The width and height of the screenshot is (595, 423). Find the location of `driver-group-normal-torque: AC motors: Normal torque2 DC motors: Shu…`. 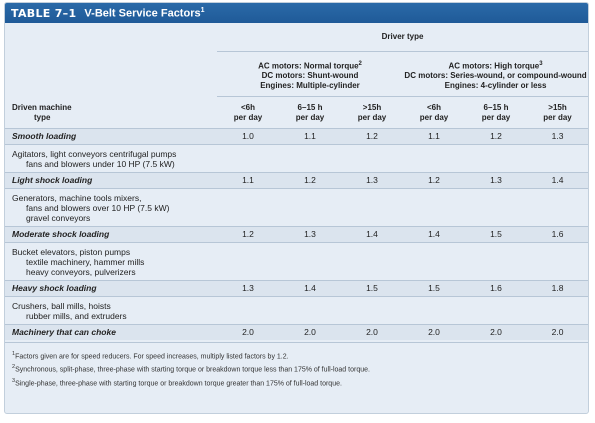

driver-group-normal-torque: AC motors: Normal torque2 DC motors: Shu… is located at coordinates (310, 75).